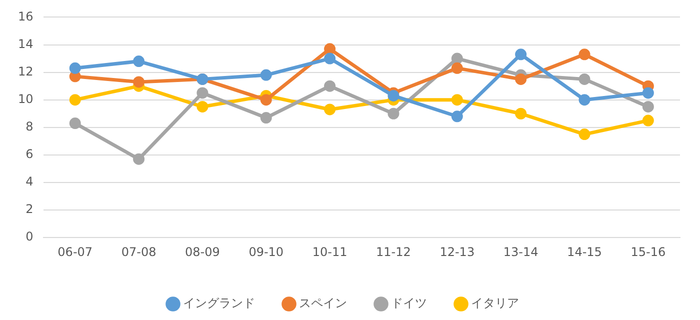  Describe the element at coordinates (26, 16) in the screenshot. I see `y-tick-label: 16` at that location.